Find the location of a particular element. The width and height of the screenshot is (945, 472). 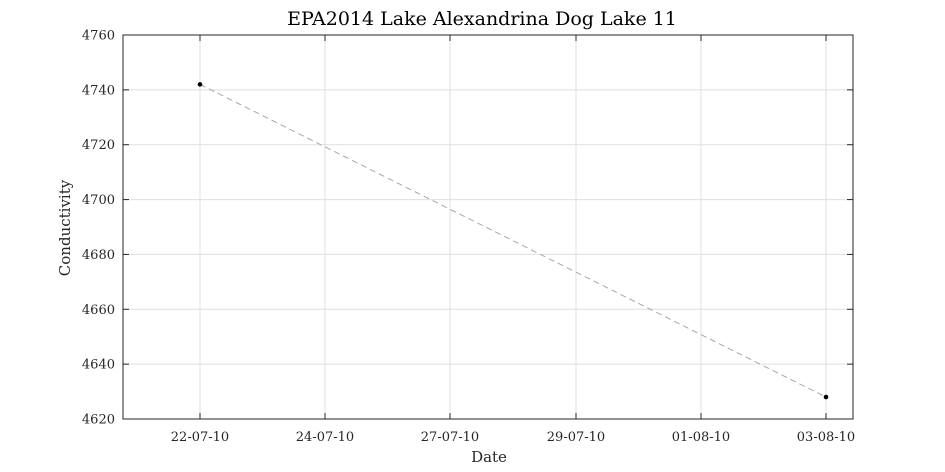

x-tick-label: 24-07-10 is located at coordinates (325, 437).